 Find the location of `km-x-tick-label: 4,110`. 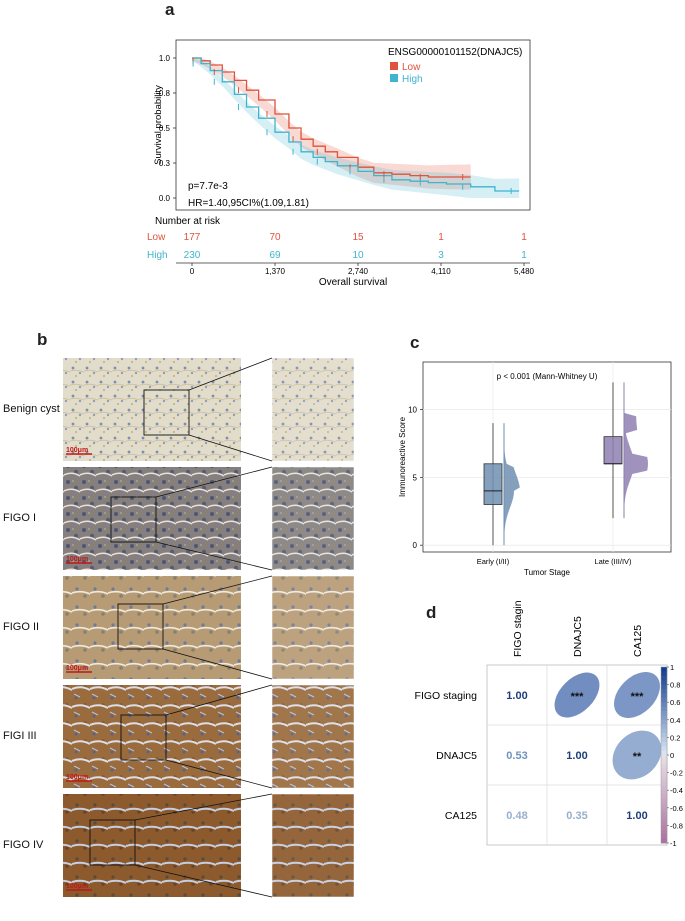

km-x-tick-label: 4,110 is located at coordinates (441, 271).